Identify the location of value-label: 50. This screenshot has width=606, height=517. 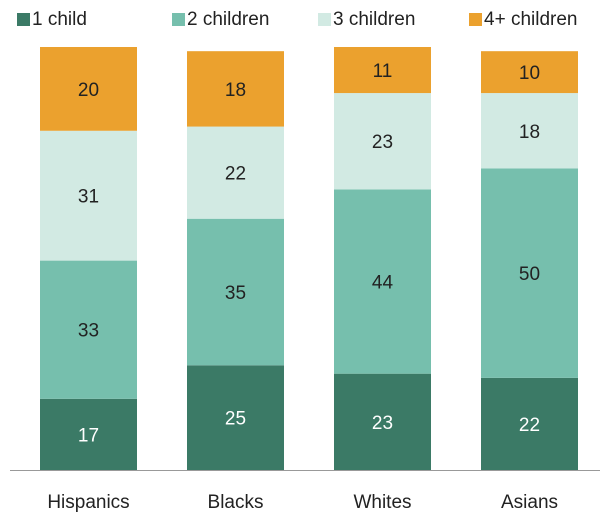
(529, 274).